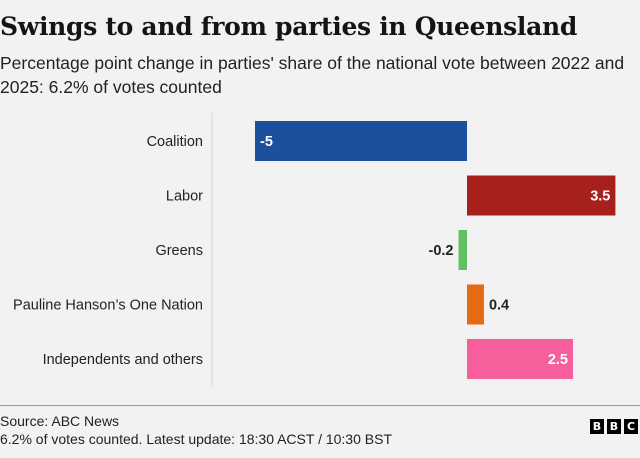  Describe the element at coordinates (266, 142) in the screenshot. I see `value-label-coalition: -5` at that location.